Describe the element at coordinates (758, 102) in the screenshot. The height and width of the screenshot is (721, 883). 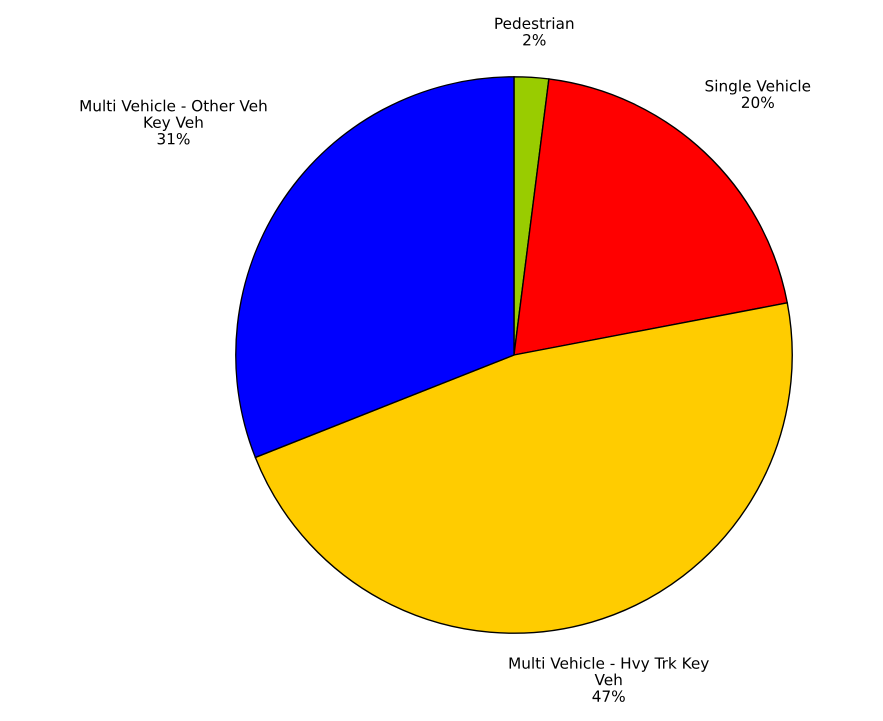
I see `data-label: 20%` at that location.